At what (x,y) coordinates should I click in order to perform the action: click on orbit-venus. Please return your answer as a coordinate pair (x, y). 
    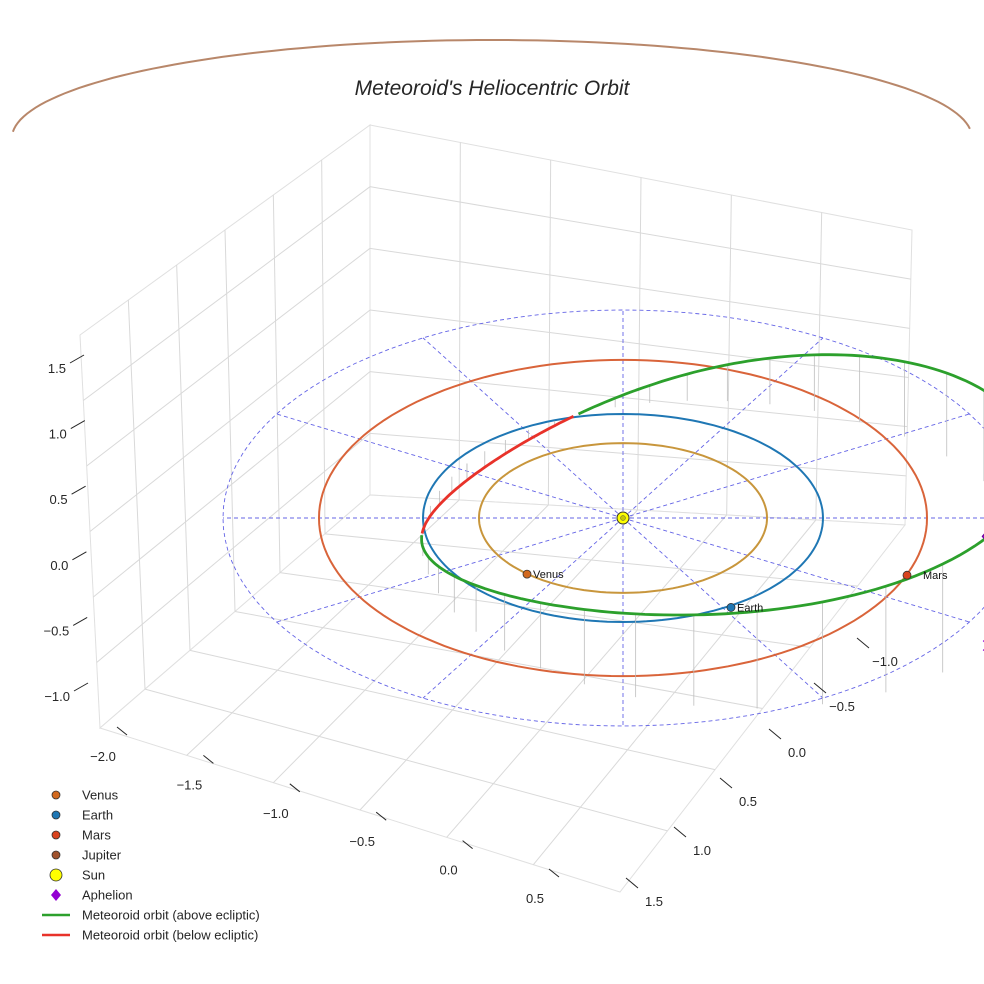
    Looking at the image, I should click on (622, 518).